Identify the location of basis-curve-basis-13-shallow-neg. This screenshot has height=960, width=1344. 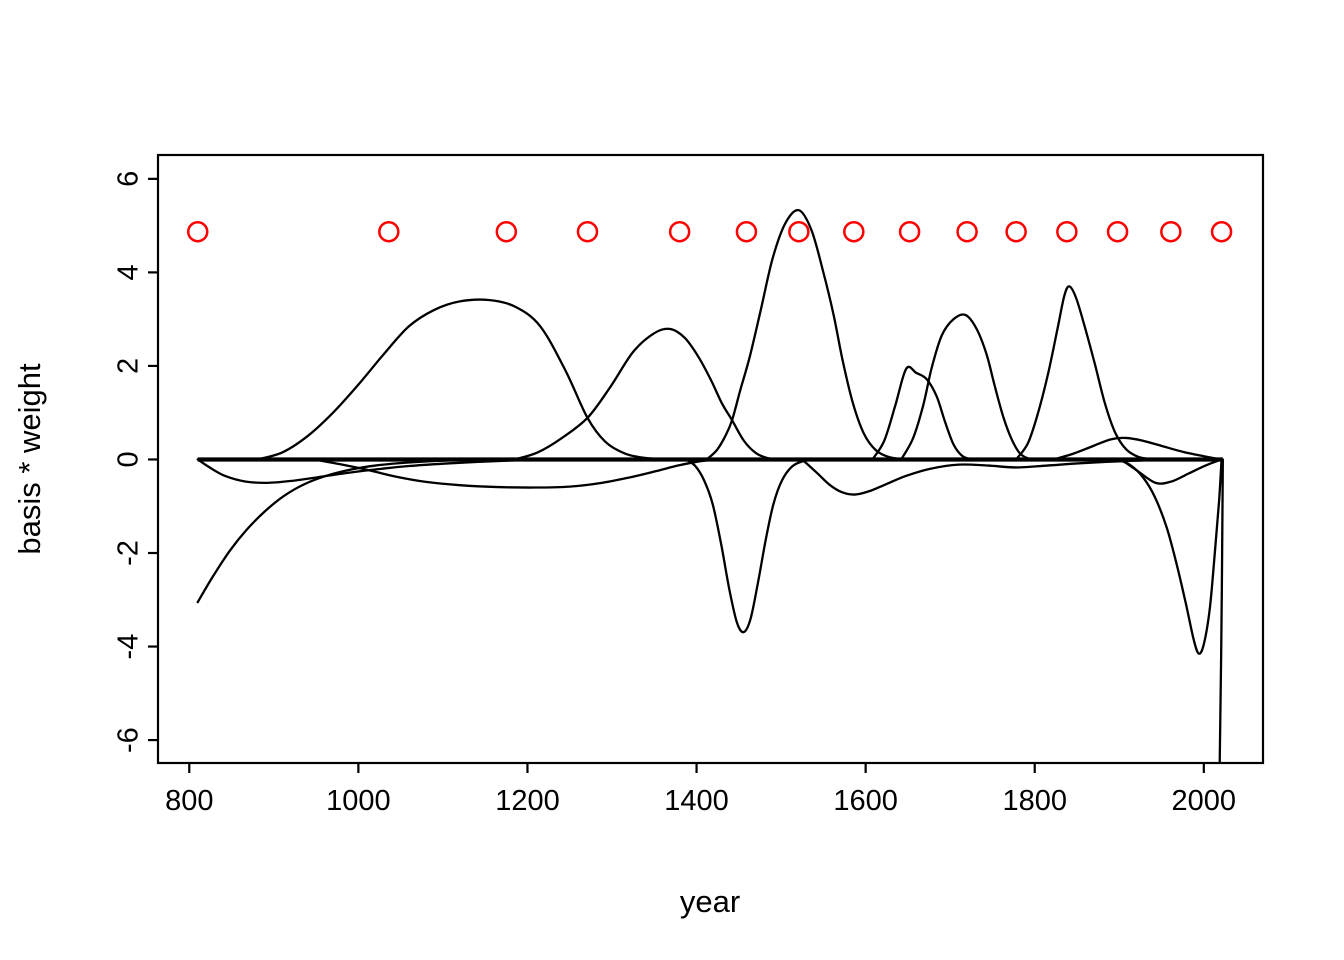
(1171, 471).